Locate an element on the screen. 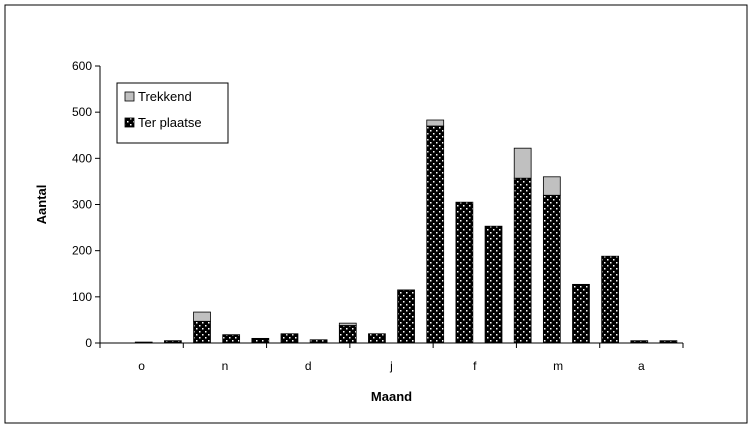  x-tick-label: o is located at coordinates (141, 366).